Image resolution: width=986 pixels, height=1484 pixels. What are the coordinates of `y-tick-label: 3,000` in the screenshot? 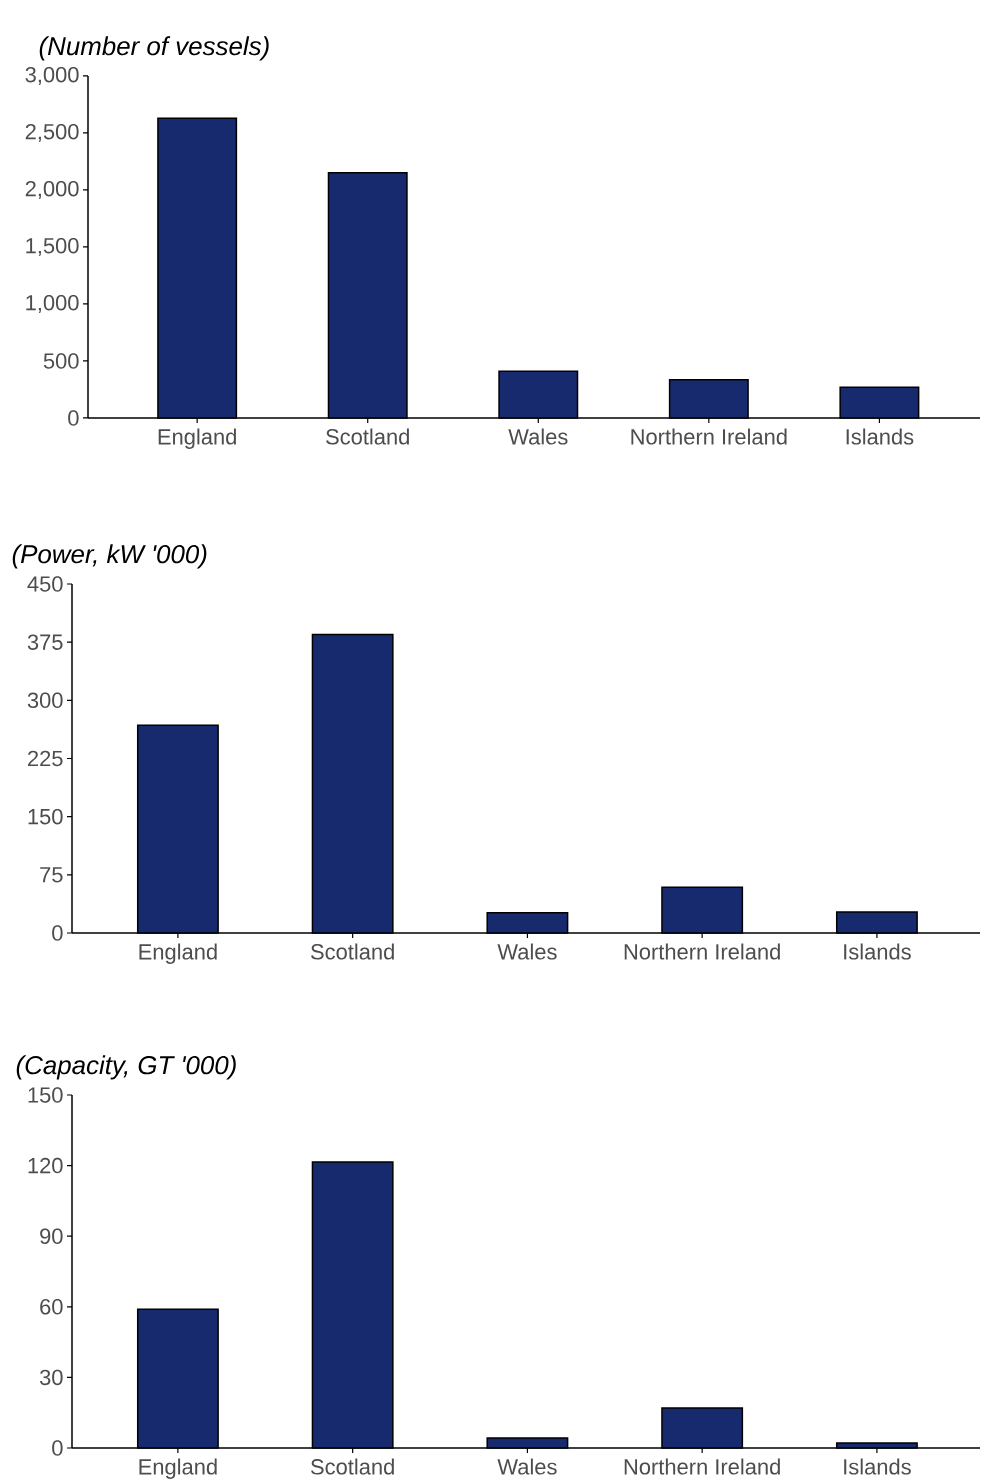 It's located at (52, 76).